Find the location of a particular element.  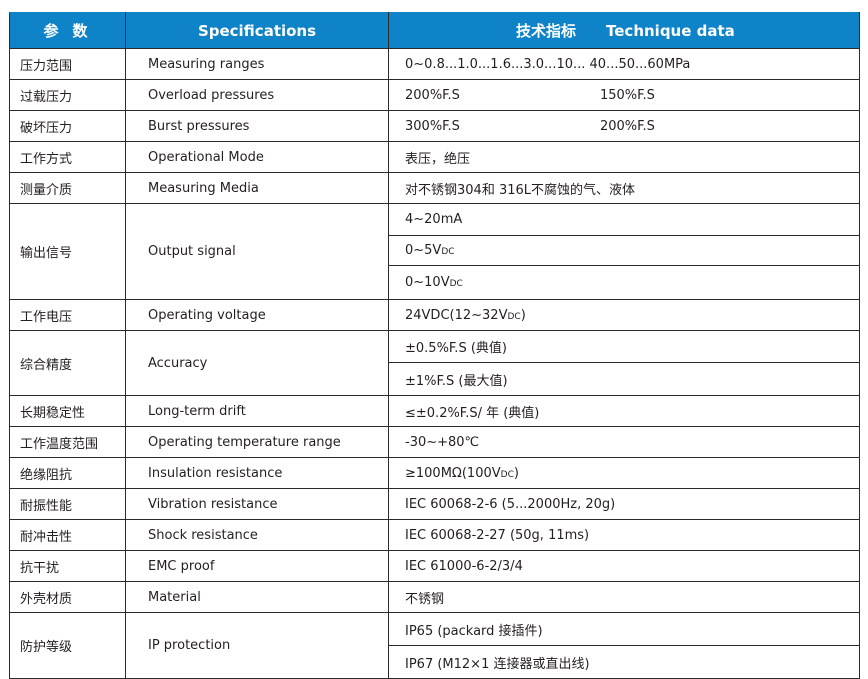

table-row: 测量介质 Measuring Media 对不锈钢304和 316L不腐蚀的气、液体 is located at coordinates (434, 188).